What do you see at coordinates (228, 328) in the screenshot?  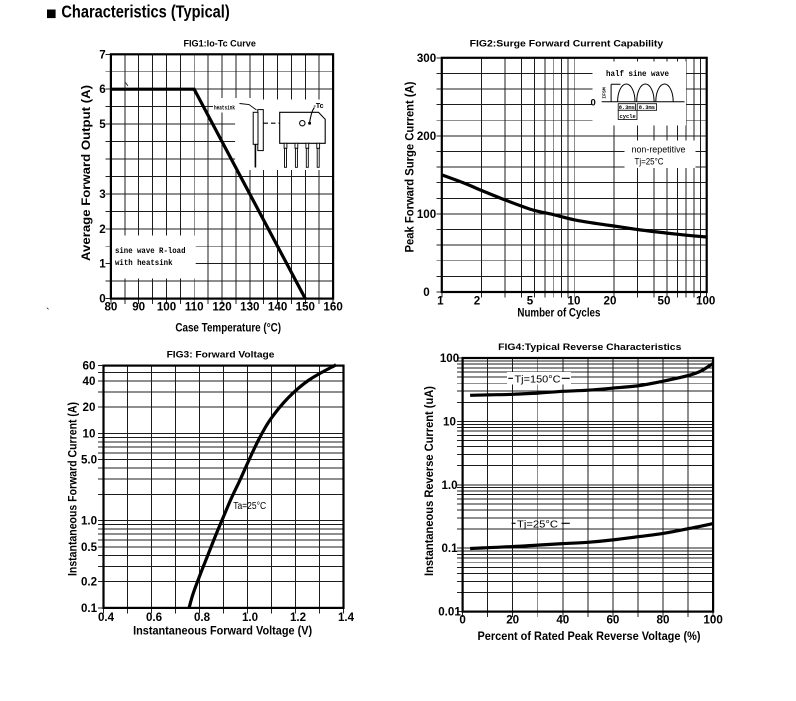 I see `svg-text: Case Temperature (°C)` at bounding box center [228, 328].